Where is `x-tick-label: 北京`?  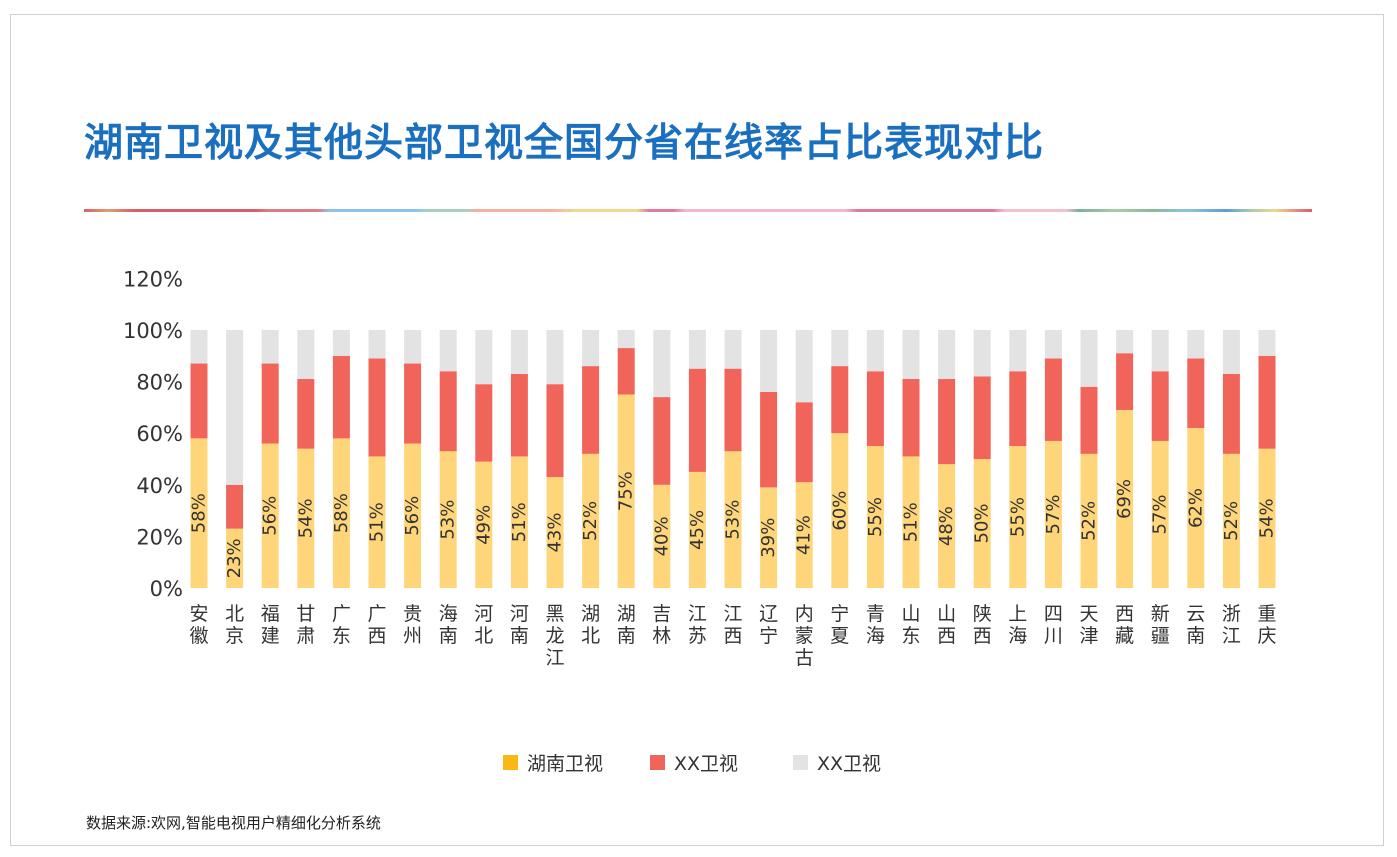 x-tick-label: 北京 is located at coordinates (234, 625).